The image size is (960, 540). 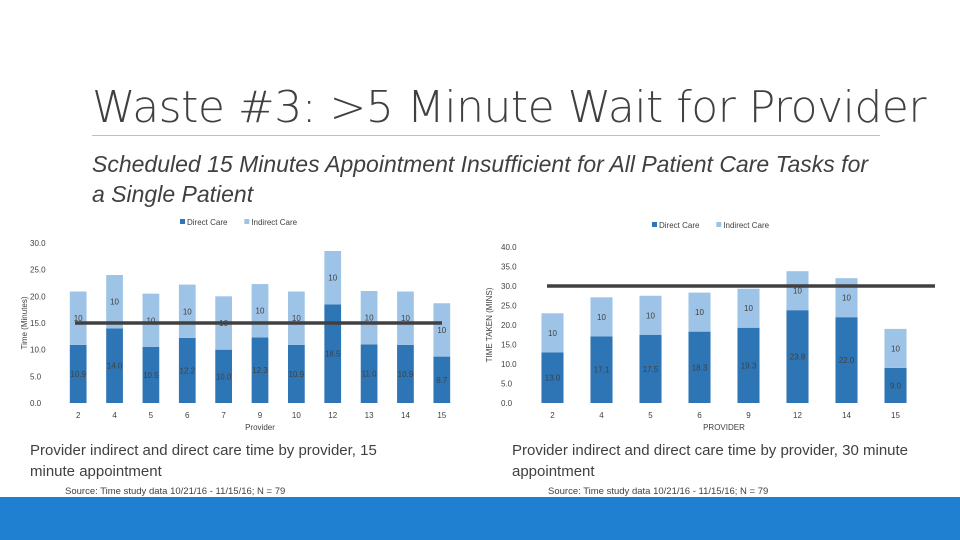 I want to click on title-divider, so click(x=486, y=135).